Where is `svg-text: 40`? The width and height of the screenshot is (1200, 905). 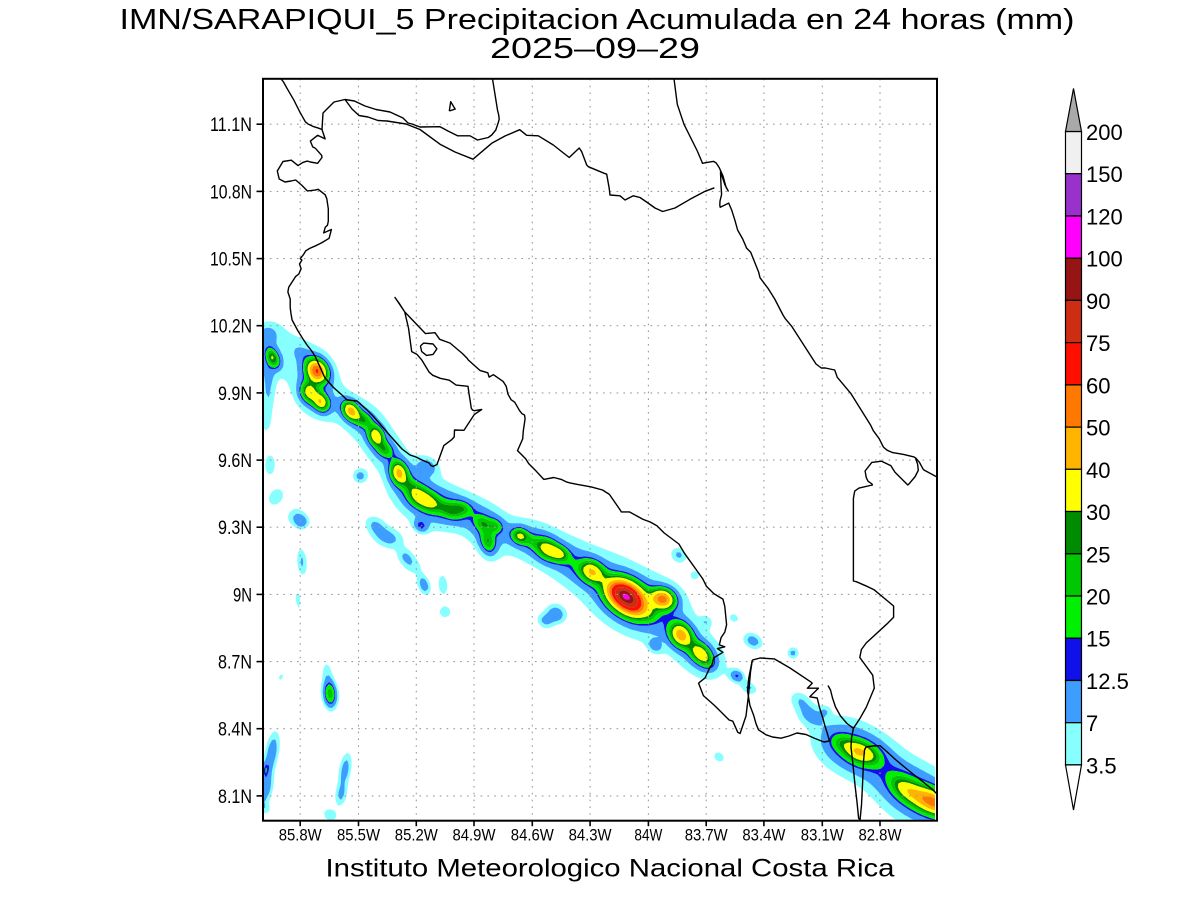 svg-text: 40 is located at coordinates (1098, 470).